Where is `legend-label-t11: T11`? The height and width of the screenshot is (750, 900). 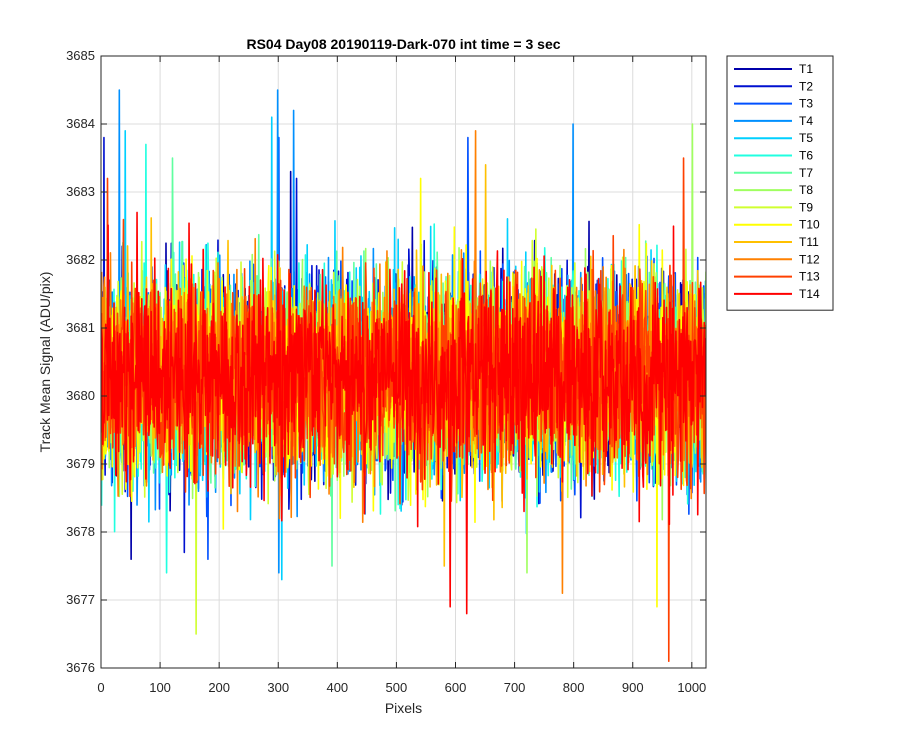
legend-label-t11: T11 is located at coordinates (809, 242).